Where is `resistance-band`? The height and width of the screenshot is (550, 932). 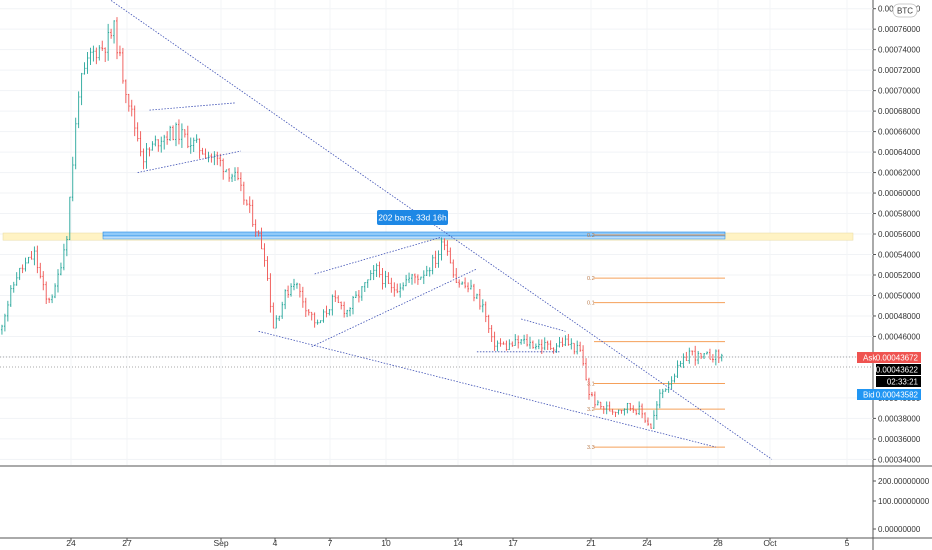
resistance-band is located at coordinates (428, 236).